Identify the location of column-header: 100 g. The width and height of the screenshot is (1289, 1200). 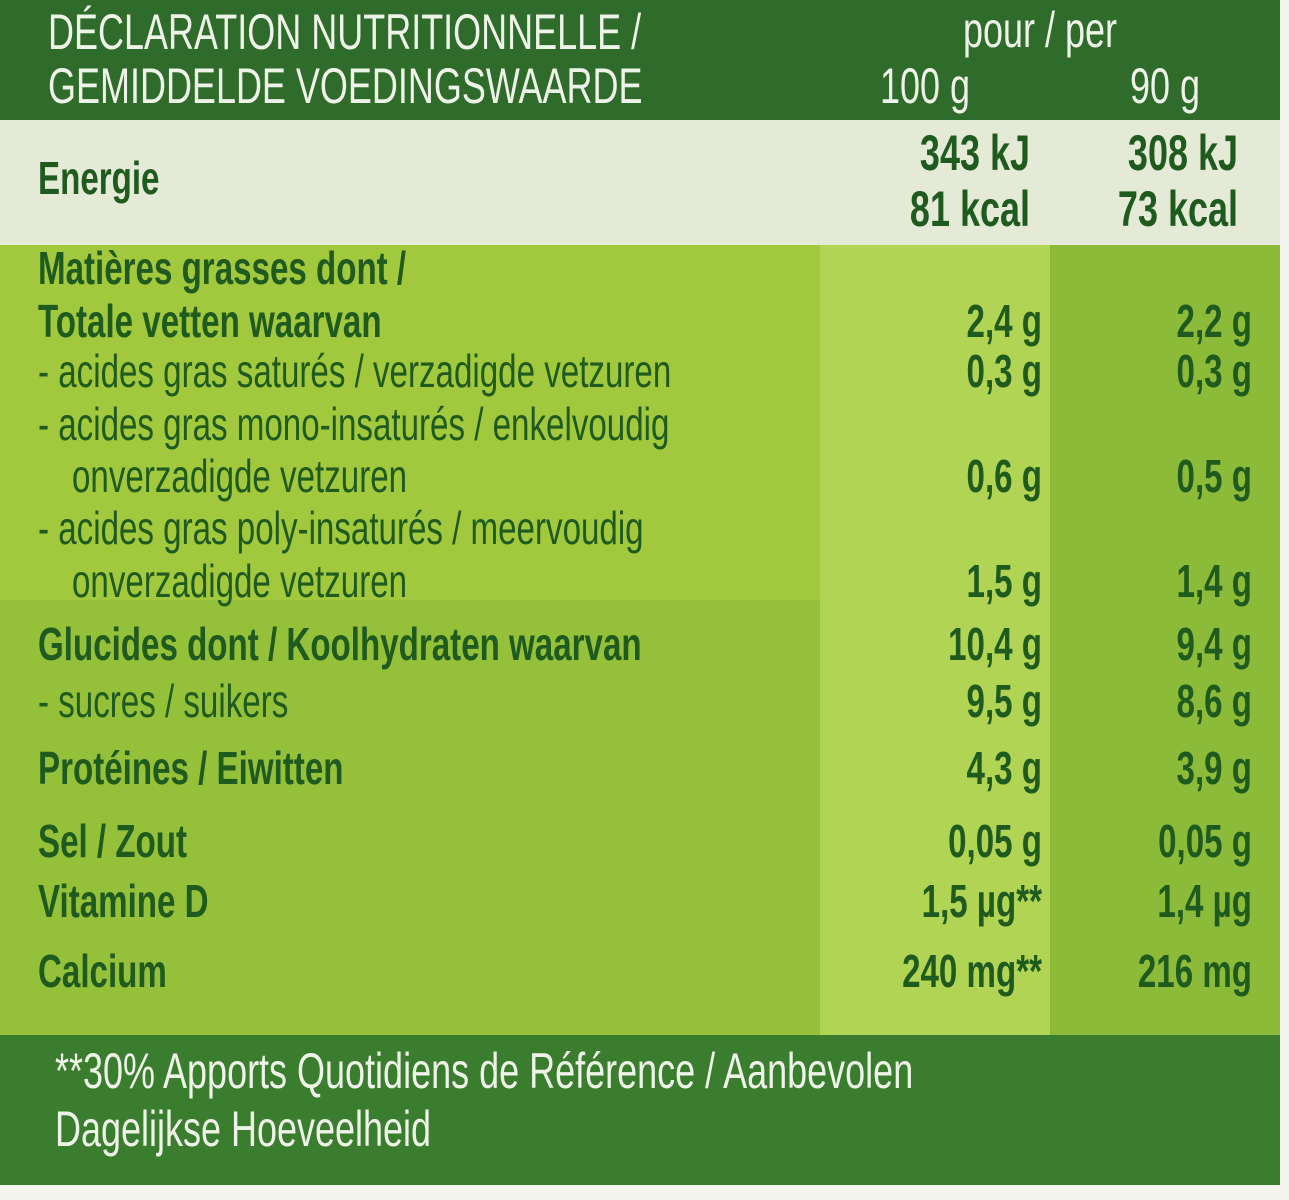
(925, 87).